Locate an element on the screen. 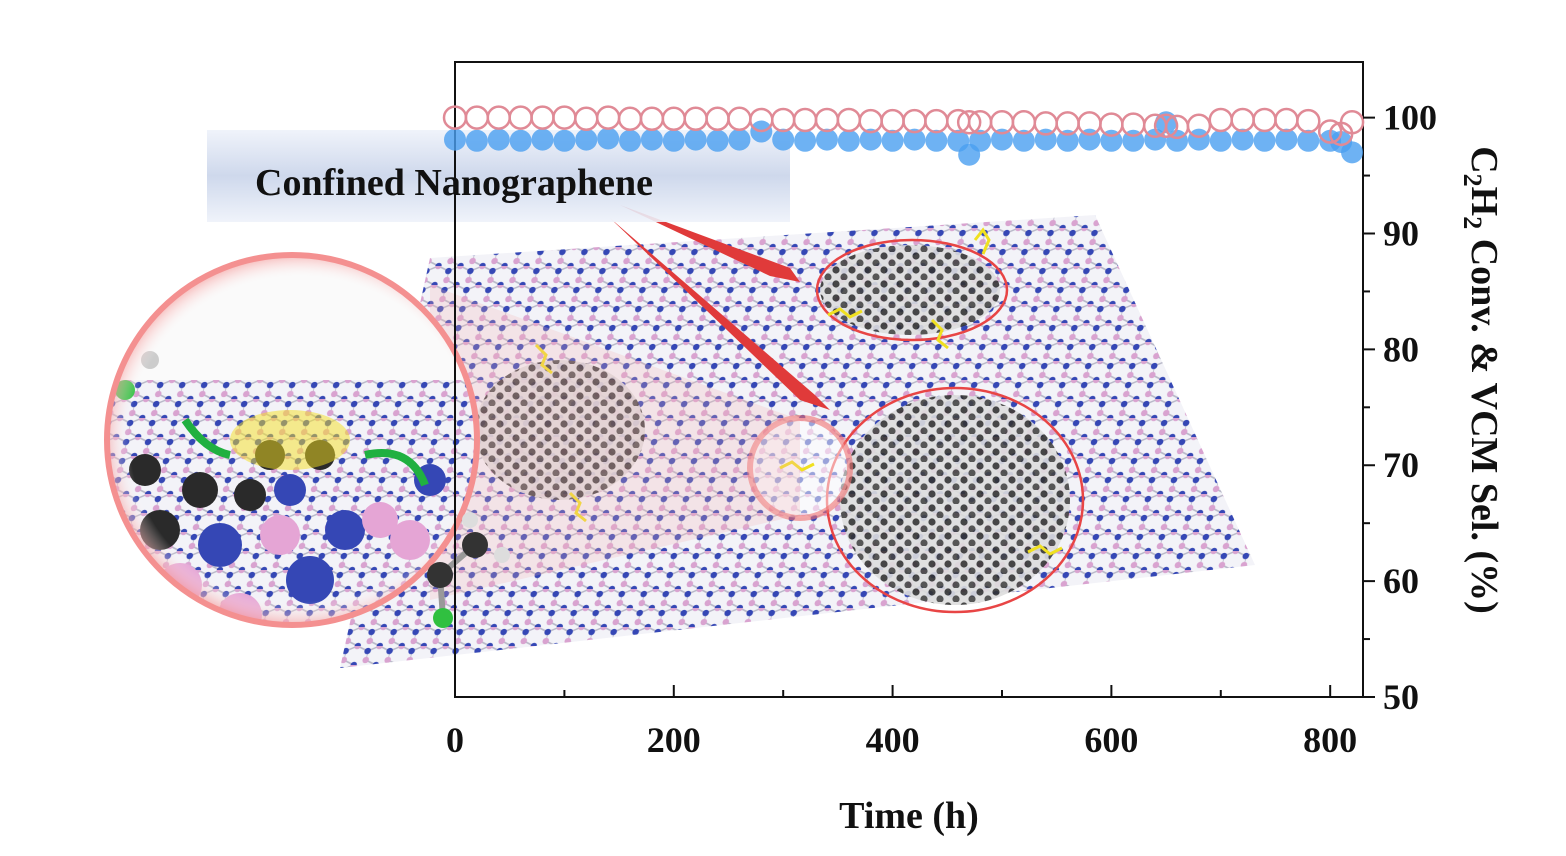  product-molecule is located at coordinates (468, 570).